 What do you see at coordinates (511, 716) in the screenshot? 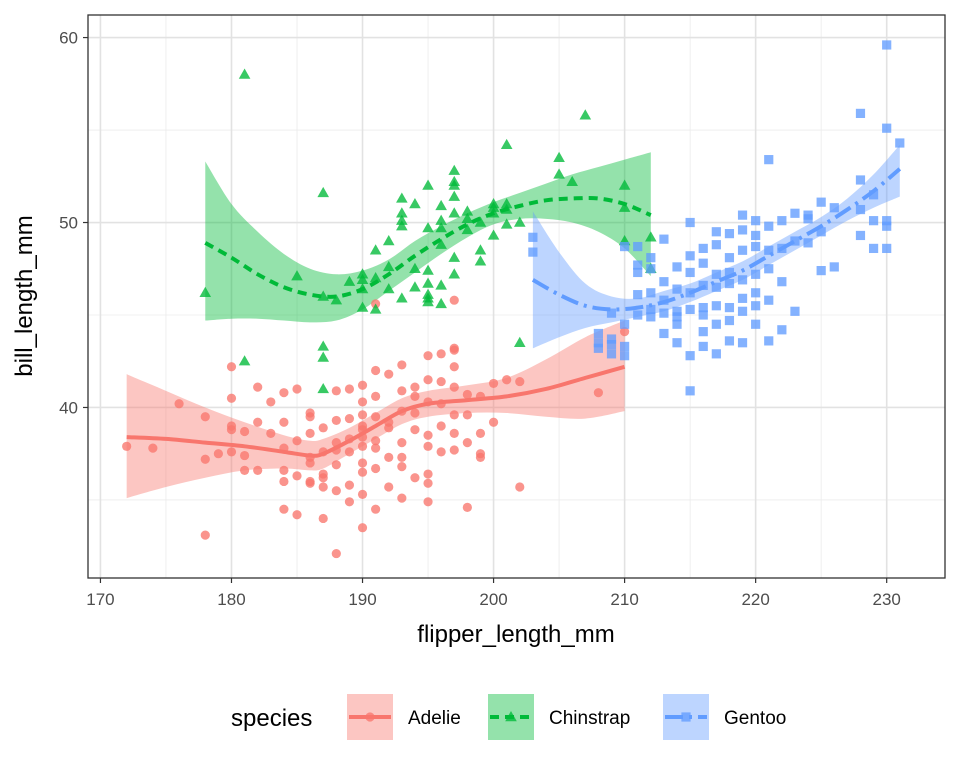
I see `legend-marker-chinstrap` at bounding box center [511, 716].